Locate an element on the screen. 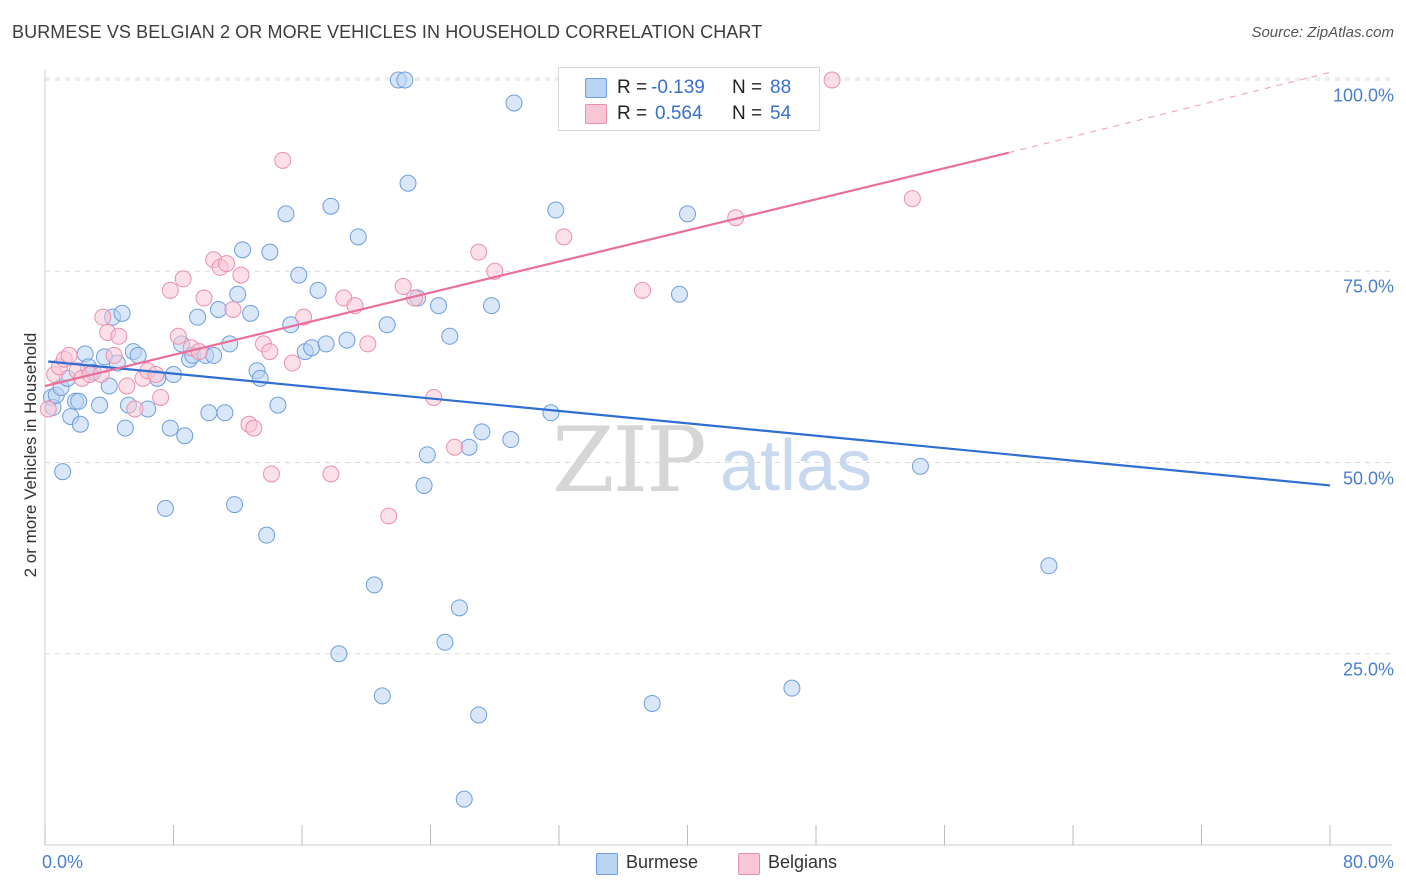 The height and width of the screenshot is (892, 1406). legend-r-value: -0.139 is located at coordinates (678, 87).